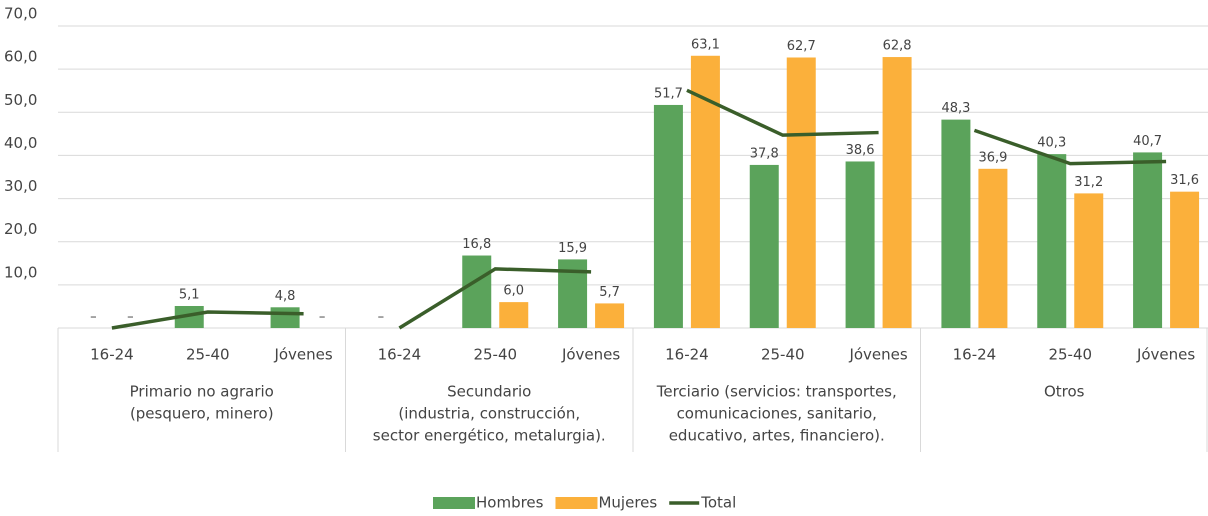 Image resolution: width=1208 pixels, height=516 pixels. What do you see at coordinates (801, 46) in the screenshot?
I see `value-label: 62,7` at bounding box center [801, 46].